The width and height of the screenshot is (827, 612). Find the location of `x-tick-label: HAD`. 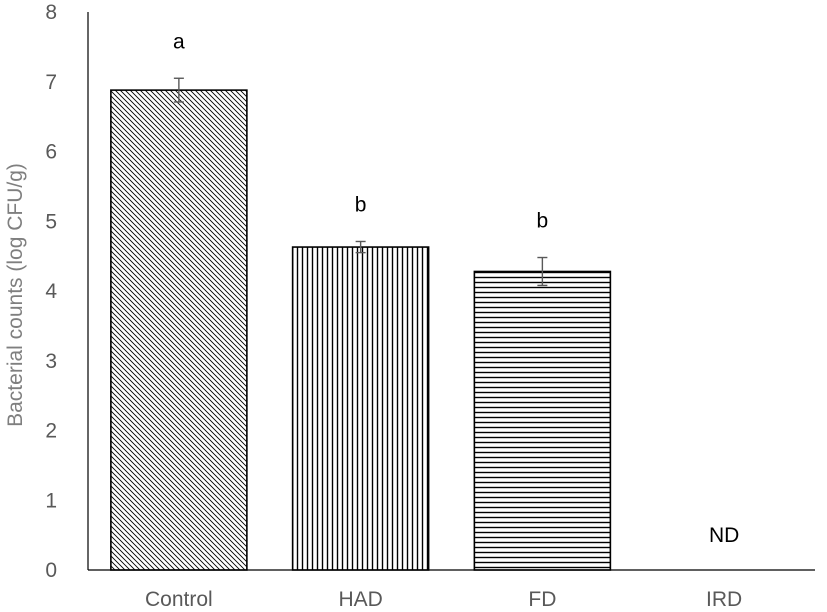

x-tick-label: HAD is located at coordinates (360, 599).